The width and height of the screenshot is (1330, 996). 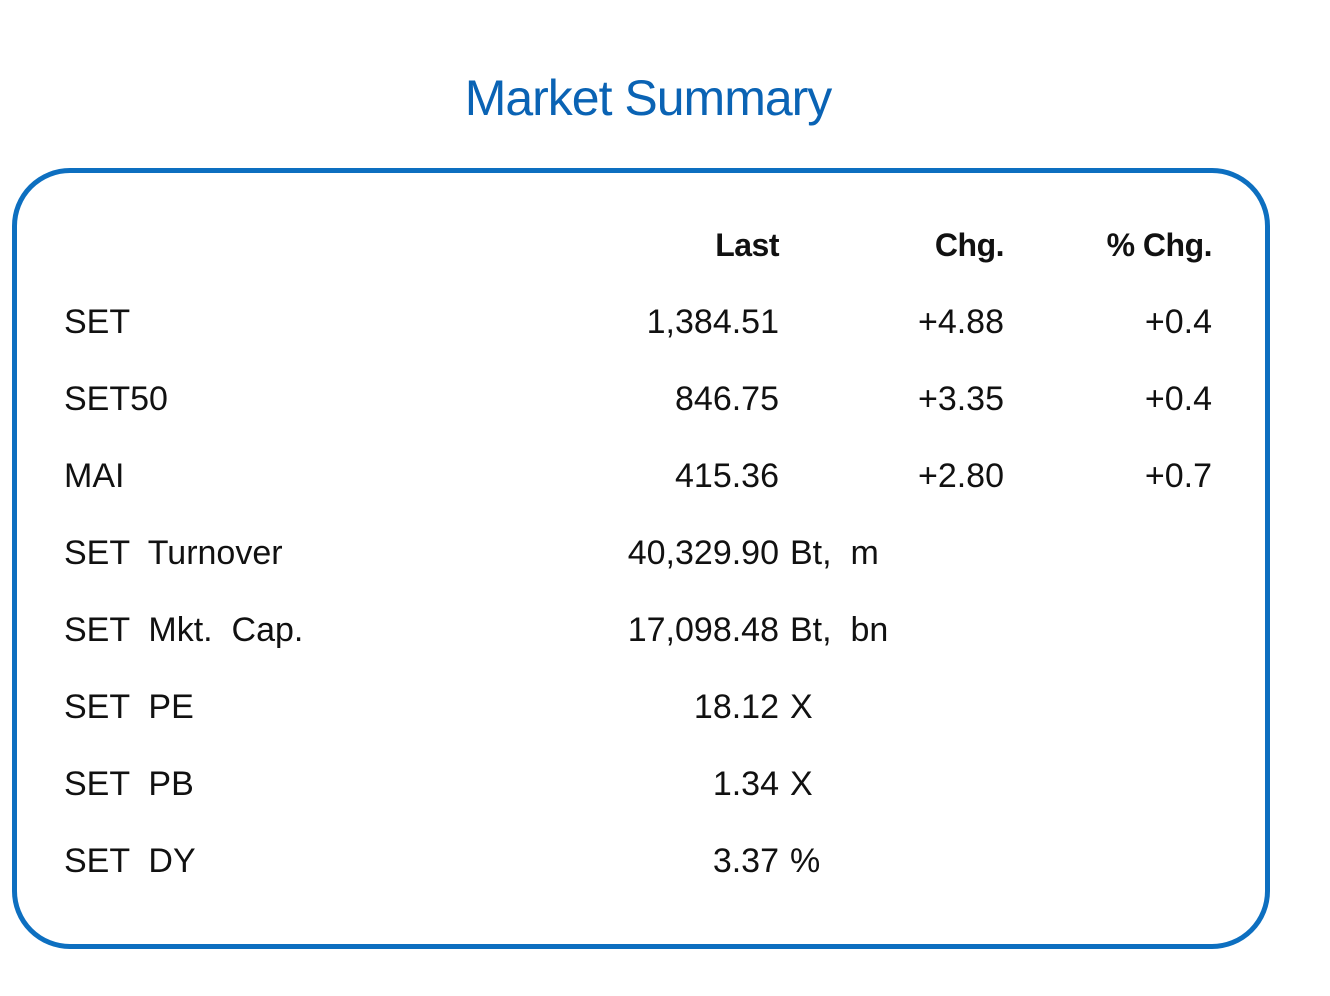 I want to click on row-last: 3.37, so click(x=745, y=861).